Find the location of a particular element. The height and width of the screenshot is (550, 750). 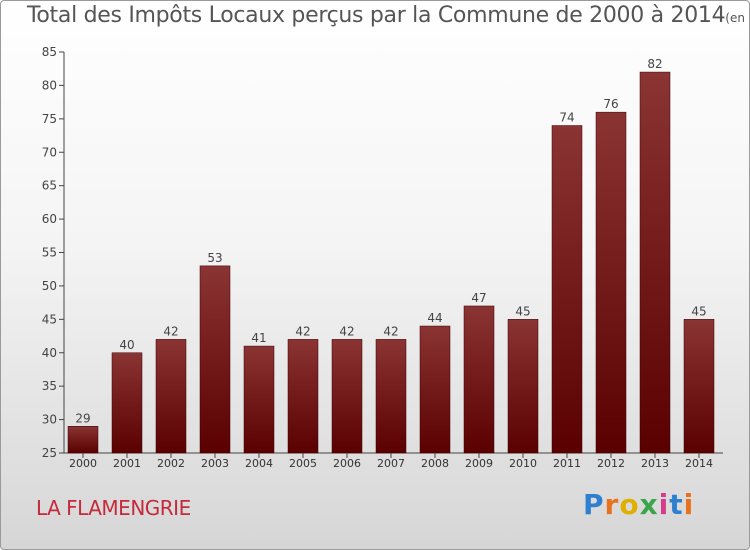

commune-name: LA FLAMENGRIE is located at coordinates (113, 508).